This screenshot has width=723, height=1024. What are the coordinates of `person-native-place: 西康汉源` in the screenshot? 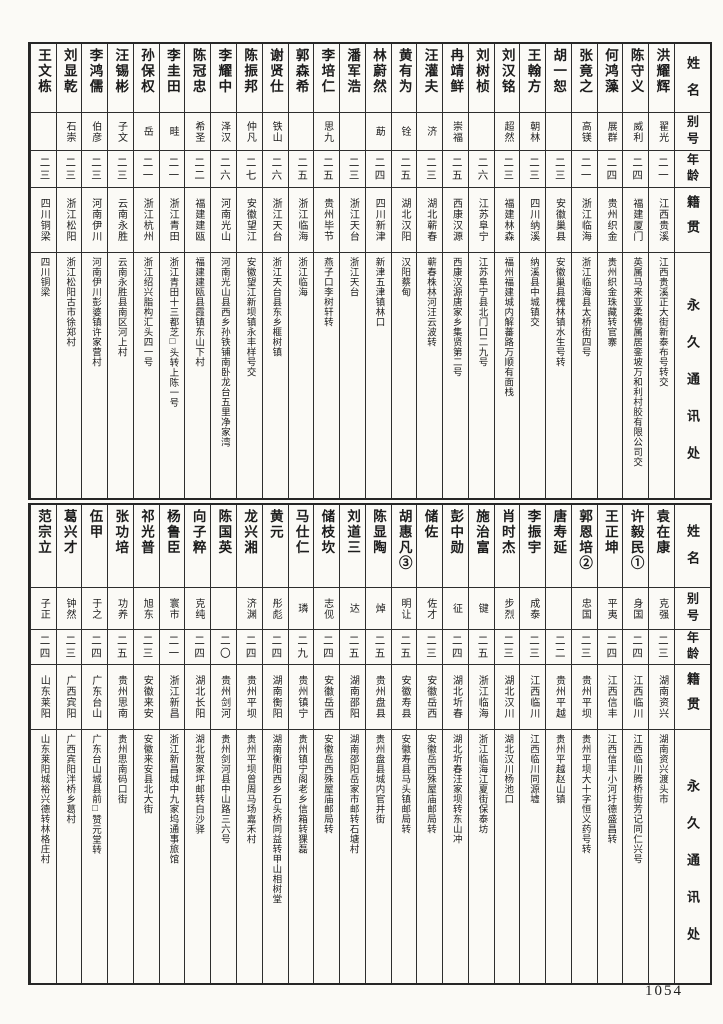 It's located at (456, 220).